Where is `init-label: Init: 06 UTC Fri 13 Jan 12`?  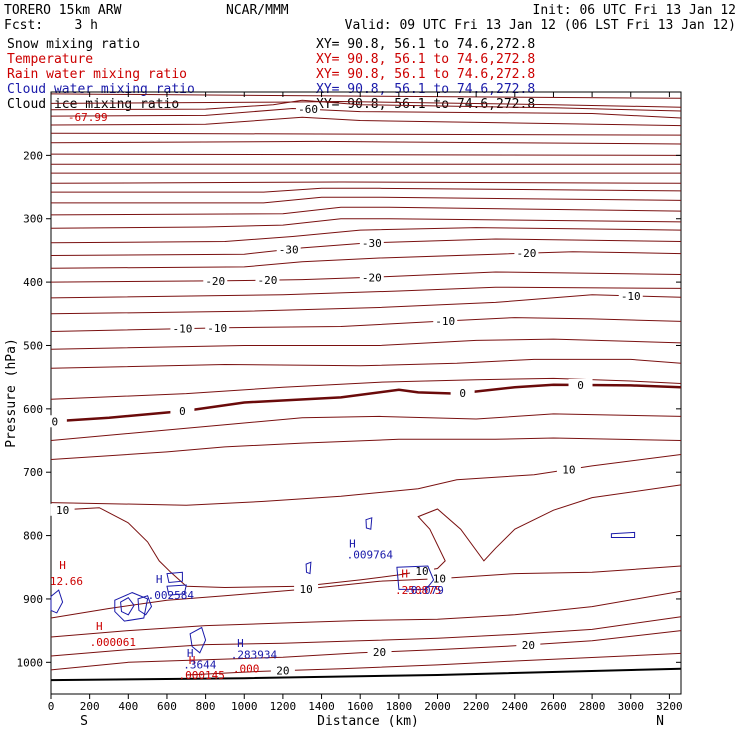
init-label: Init: 06 UTC Fri 13 Jan 12 is located at coordinates (635, 10).